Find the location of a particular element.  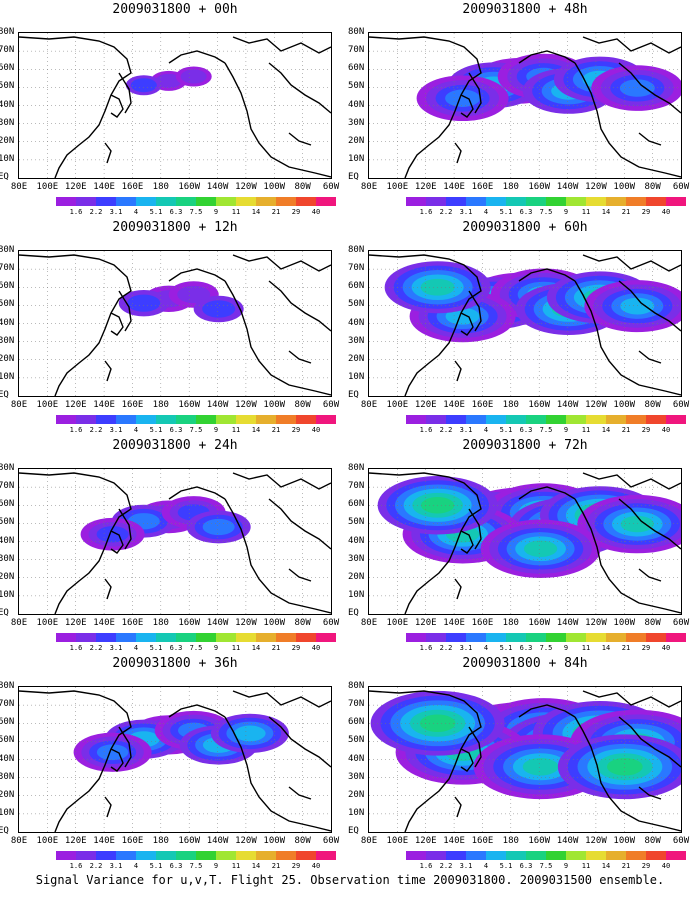

colorbar-label: 29 is located at coordinates (646, 430).